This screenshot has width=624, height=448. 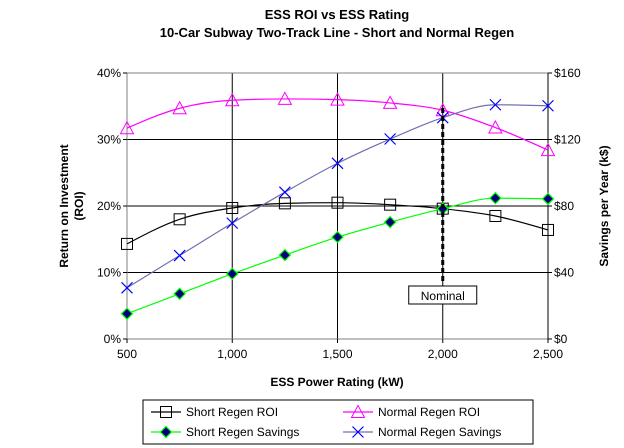 I want to click on chart-title: ESS ROI vs ESS Rating, so click(x=337, y=14).